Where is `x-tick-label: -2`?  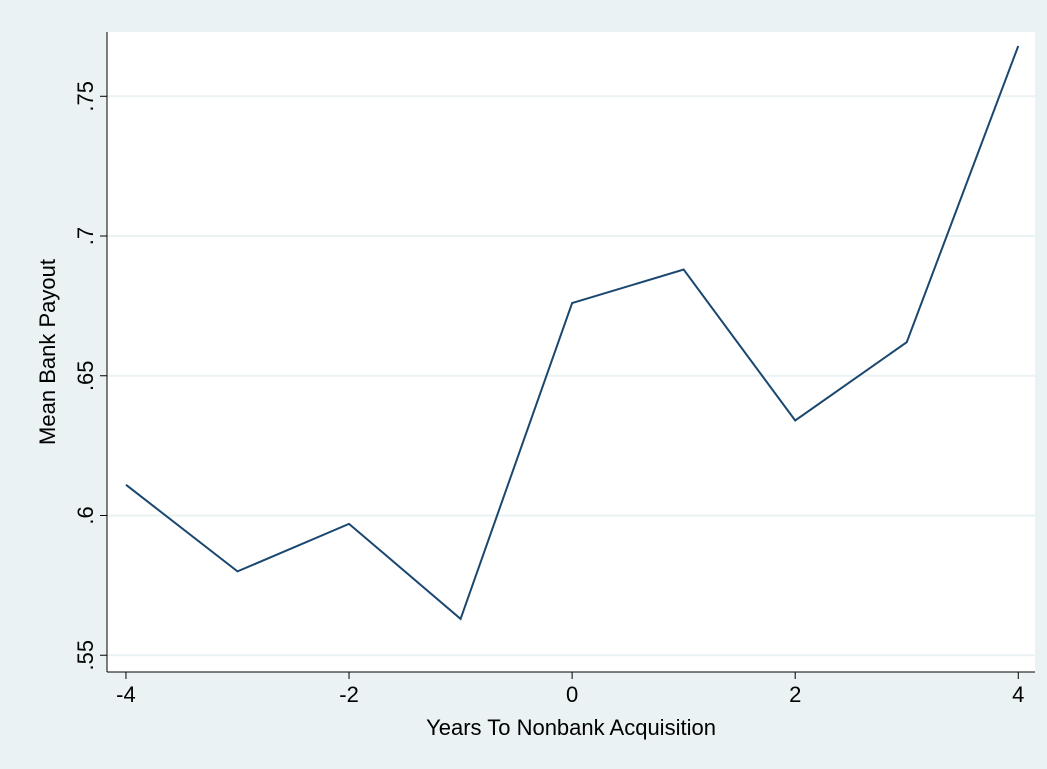 x-tick-label: -2 is located at coordinates (349, 694).